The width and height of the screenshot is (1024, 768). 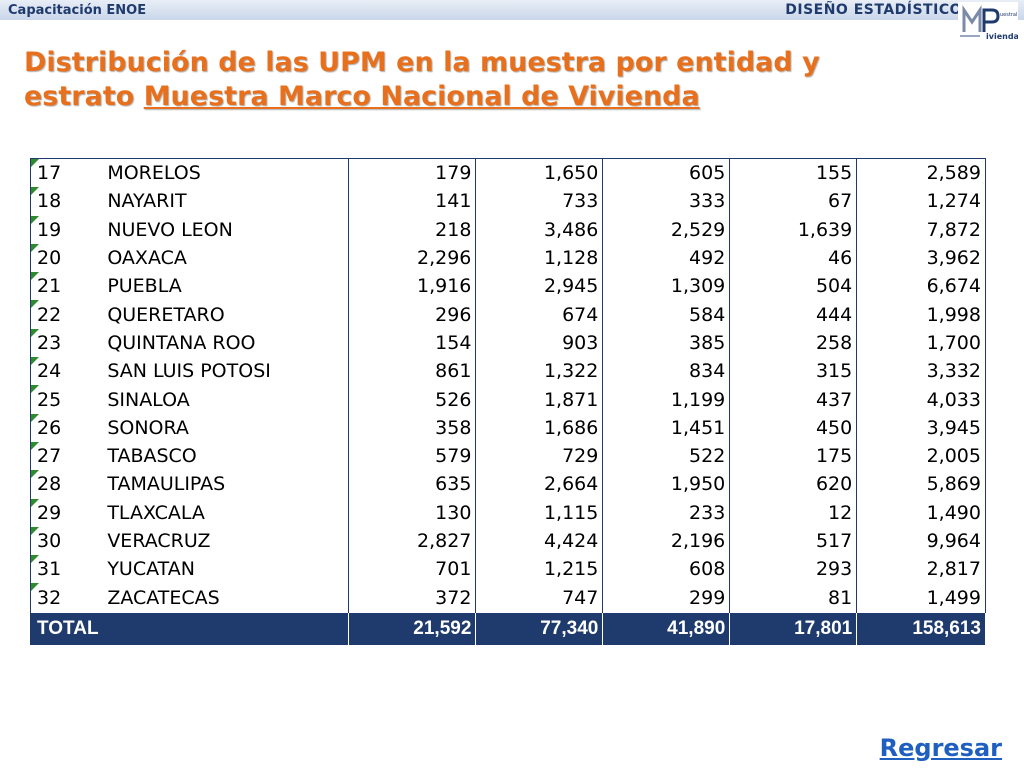 I want to click on state-code-cell: 22, so click(x=67, y=314).